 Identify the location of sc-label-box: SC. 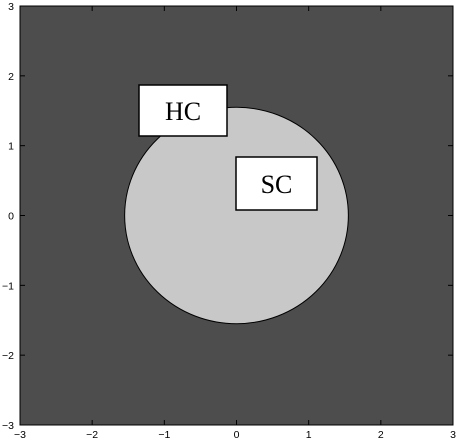
(276, 183).